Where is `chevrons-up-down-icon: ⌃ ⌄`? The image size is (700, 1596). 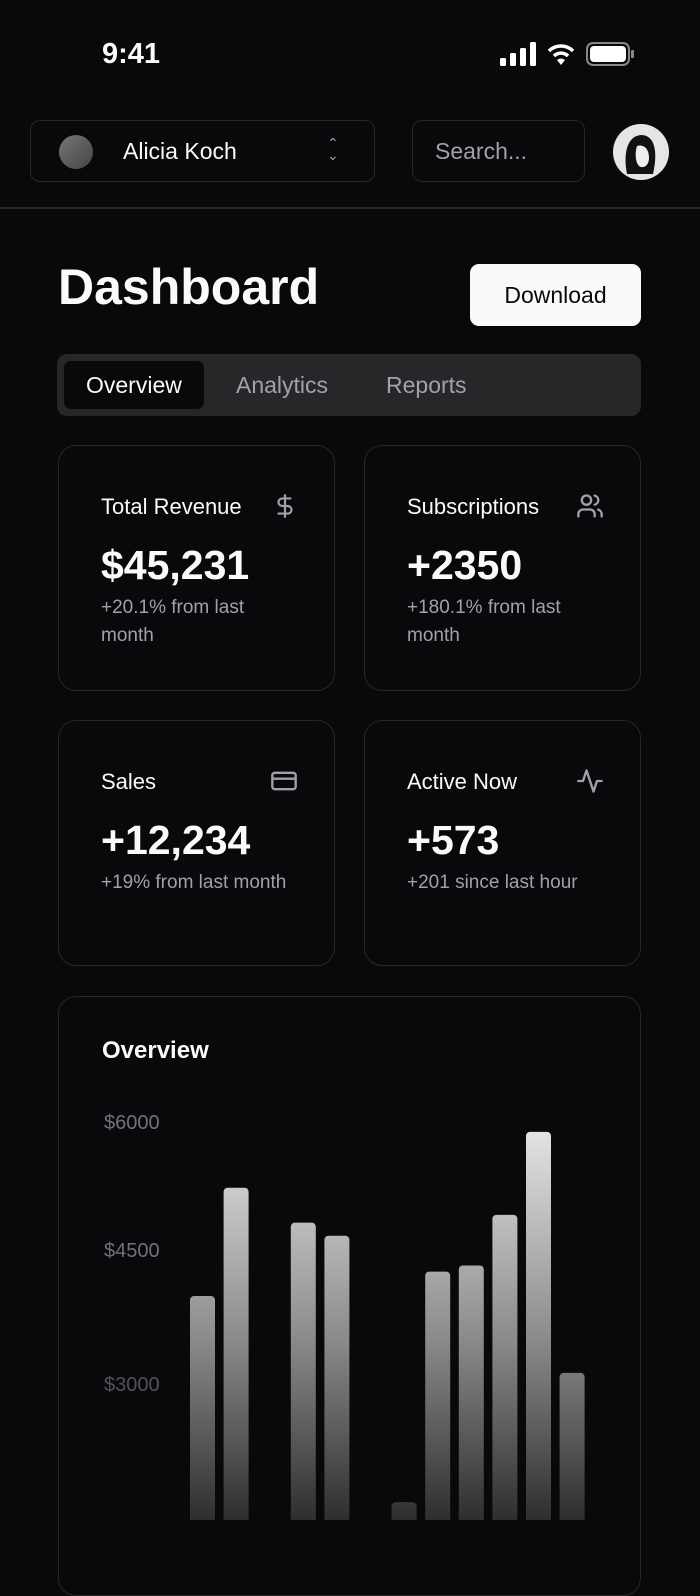 chevrons-up-down-icon: ⌃ ⌄ is located at coordinates (333, 149).